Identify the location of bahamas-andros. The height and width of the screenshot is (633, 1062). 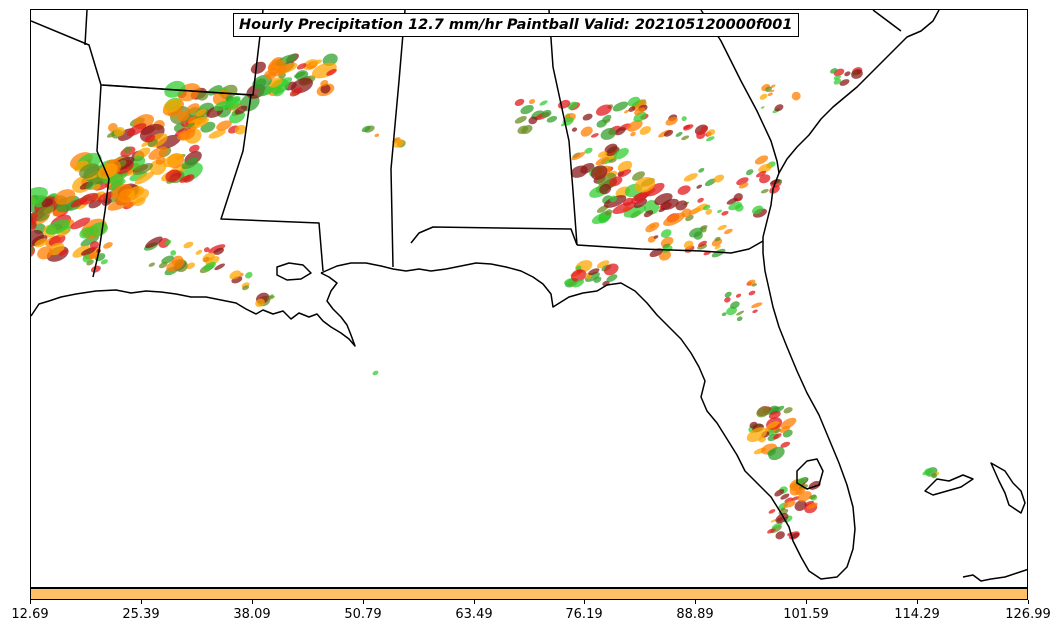
(949, 485).